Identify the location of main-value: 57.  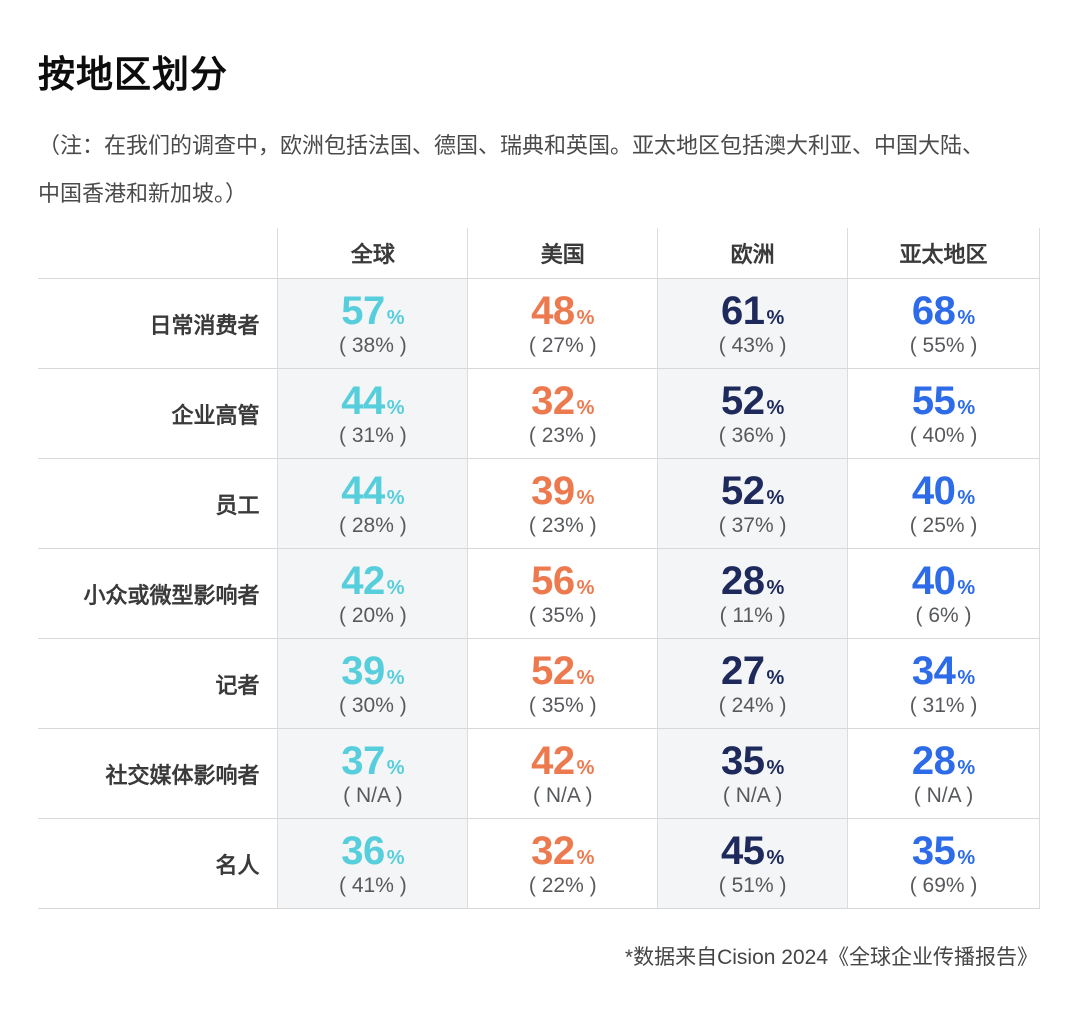
(363, 311).